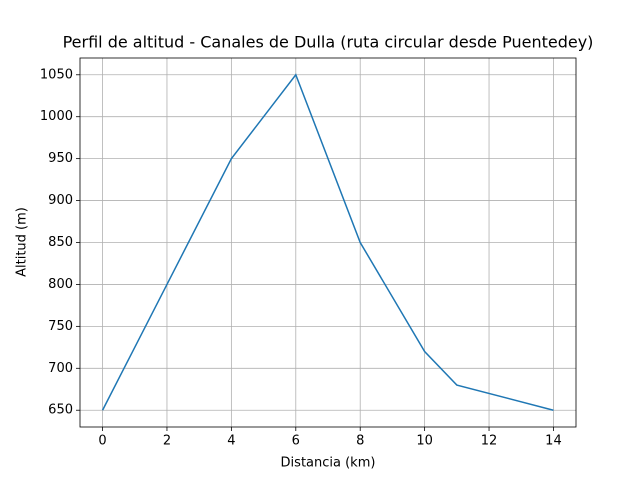 Image resolution: width=640 pixels, height=480 pixels. I want to click on y-axis-label: Altitud (m), so click(22, 242).